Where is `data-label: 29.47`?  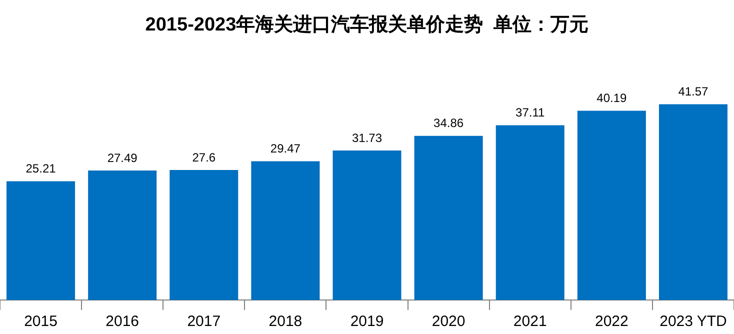
data-label: 29.47 is located at coordinates (285, 149).